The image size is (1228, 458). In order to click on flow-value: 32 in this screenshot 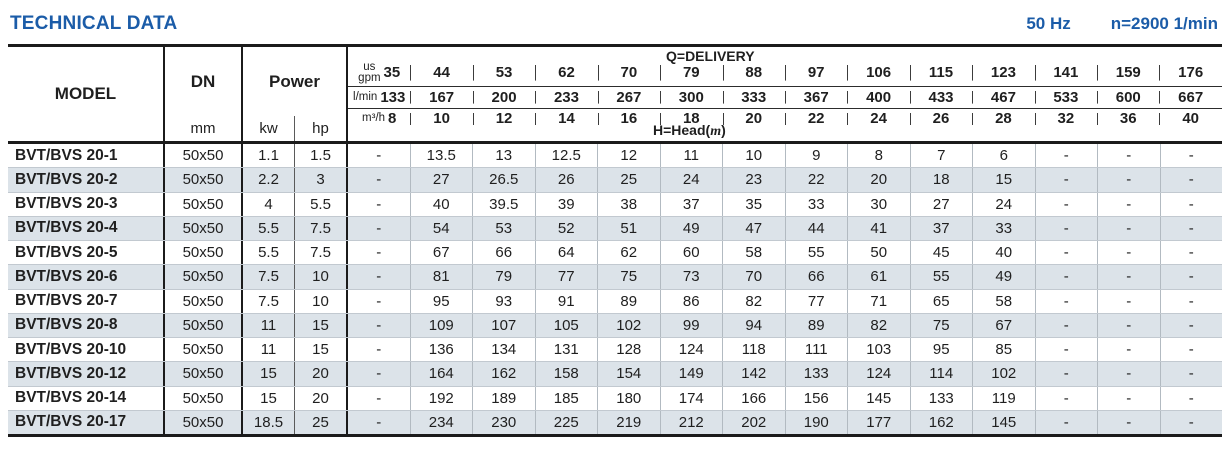, I will do `click(1066, 118)`.